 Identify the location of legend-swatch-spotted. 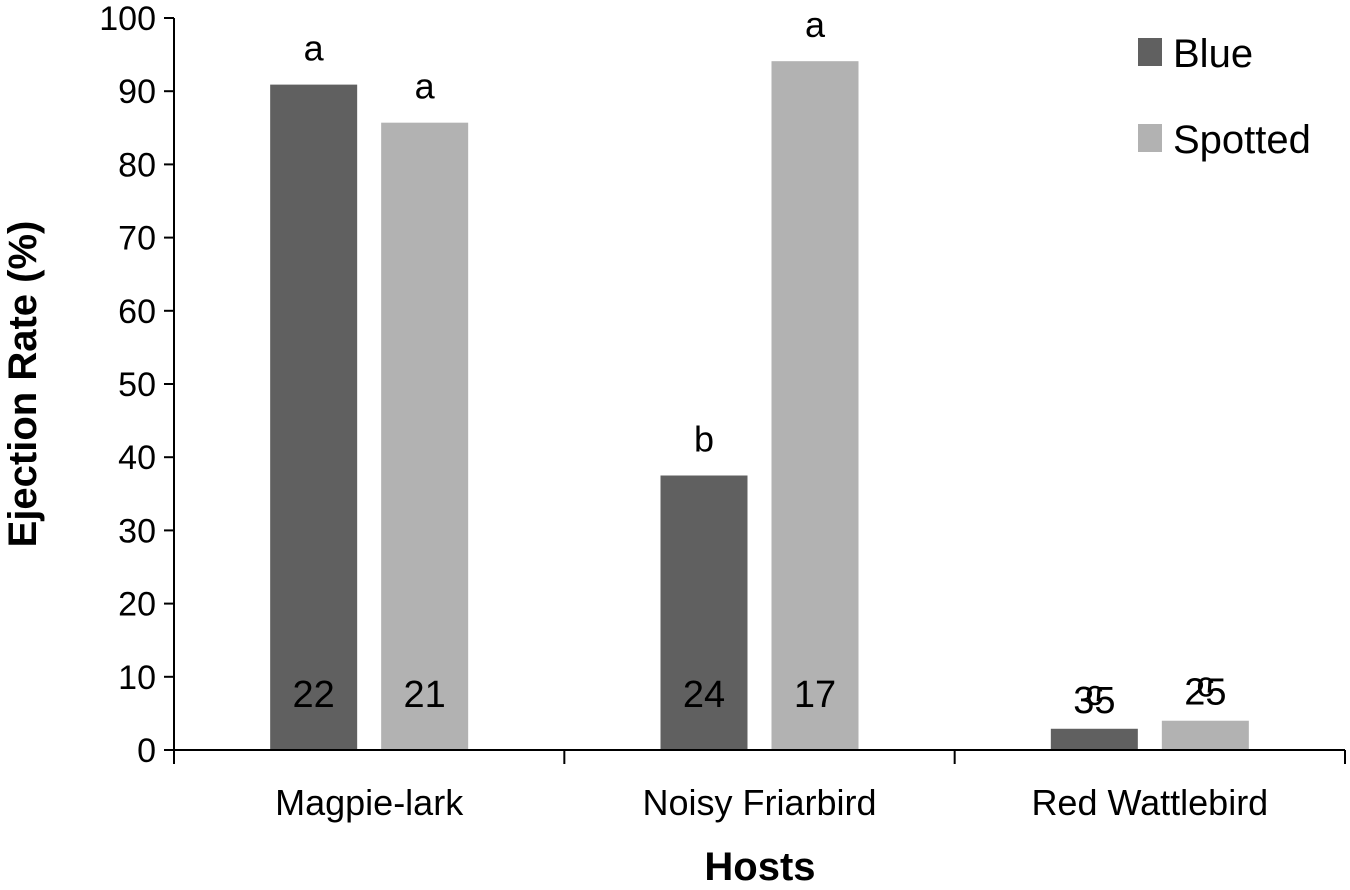
(1150, 138).